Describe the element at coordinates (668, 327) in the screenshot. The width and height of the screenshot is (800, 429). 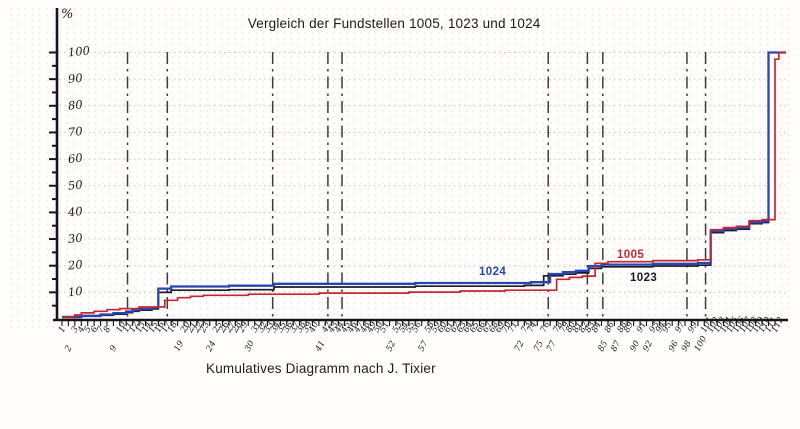
I see `x-tick-label: 95` at that location.